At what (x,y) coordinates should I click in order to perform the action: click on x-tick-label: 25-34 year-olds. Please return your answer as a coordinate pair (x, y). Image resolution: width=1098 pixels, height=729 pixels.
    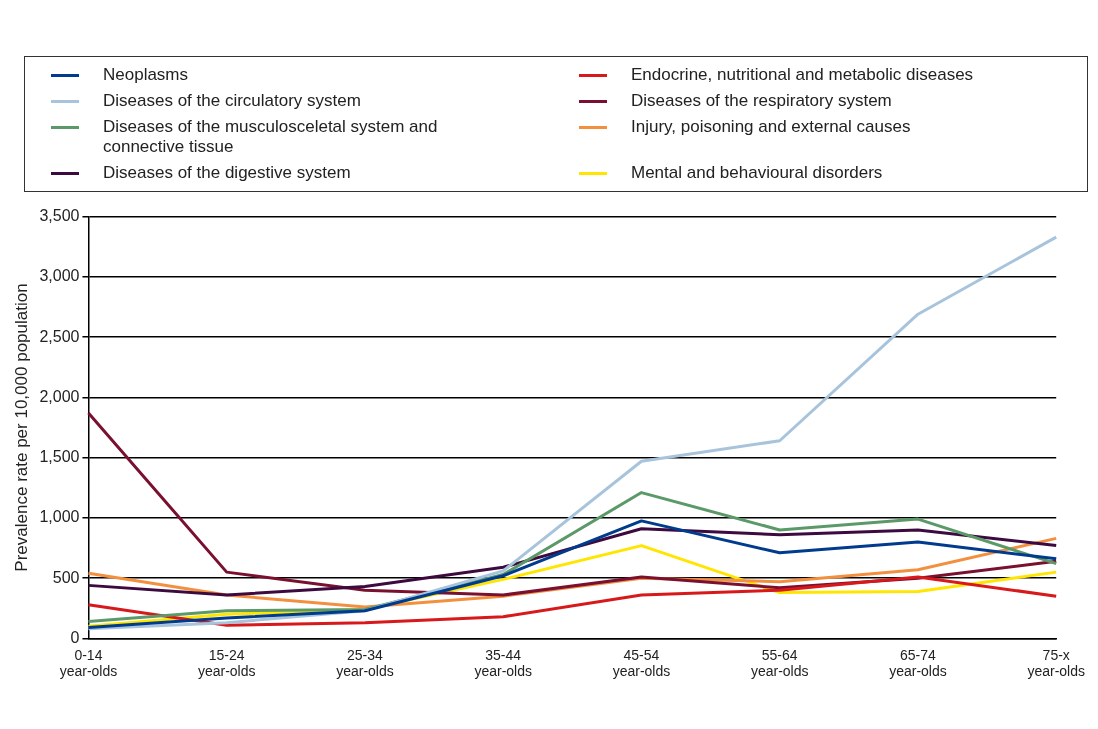
    Looking at the image, I should click on (365, 663).